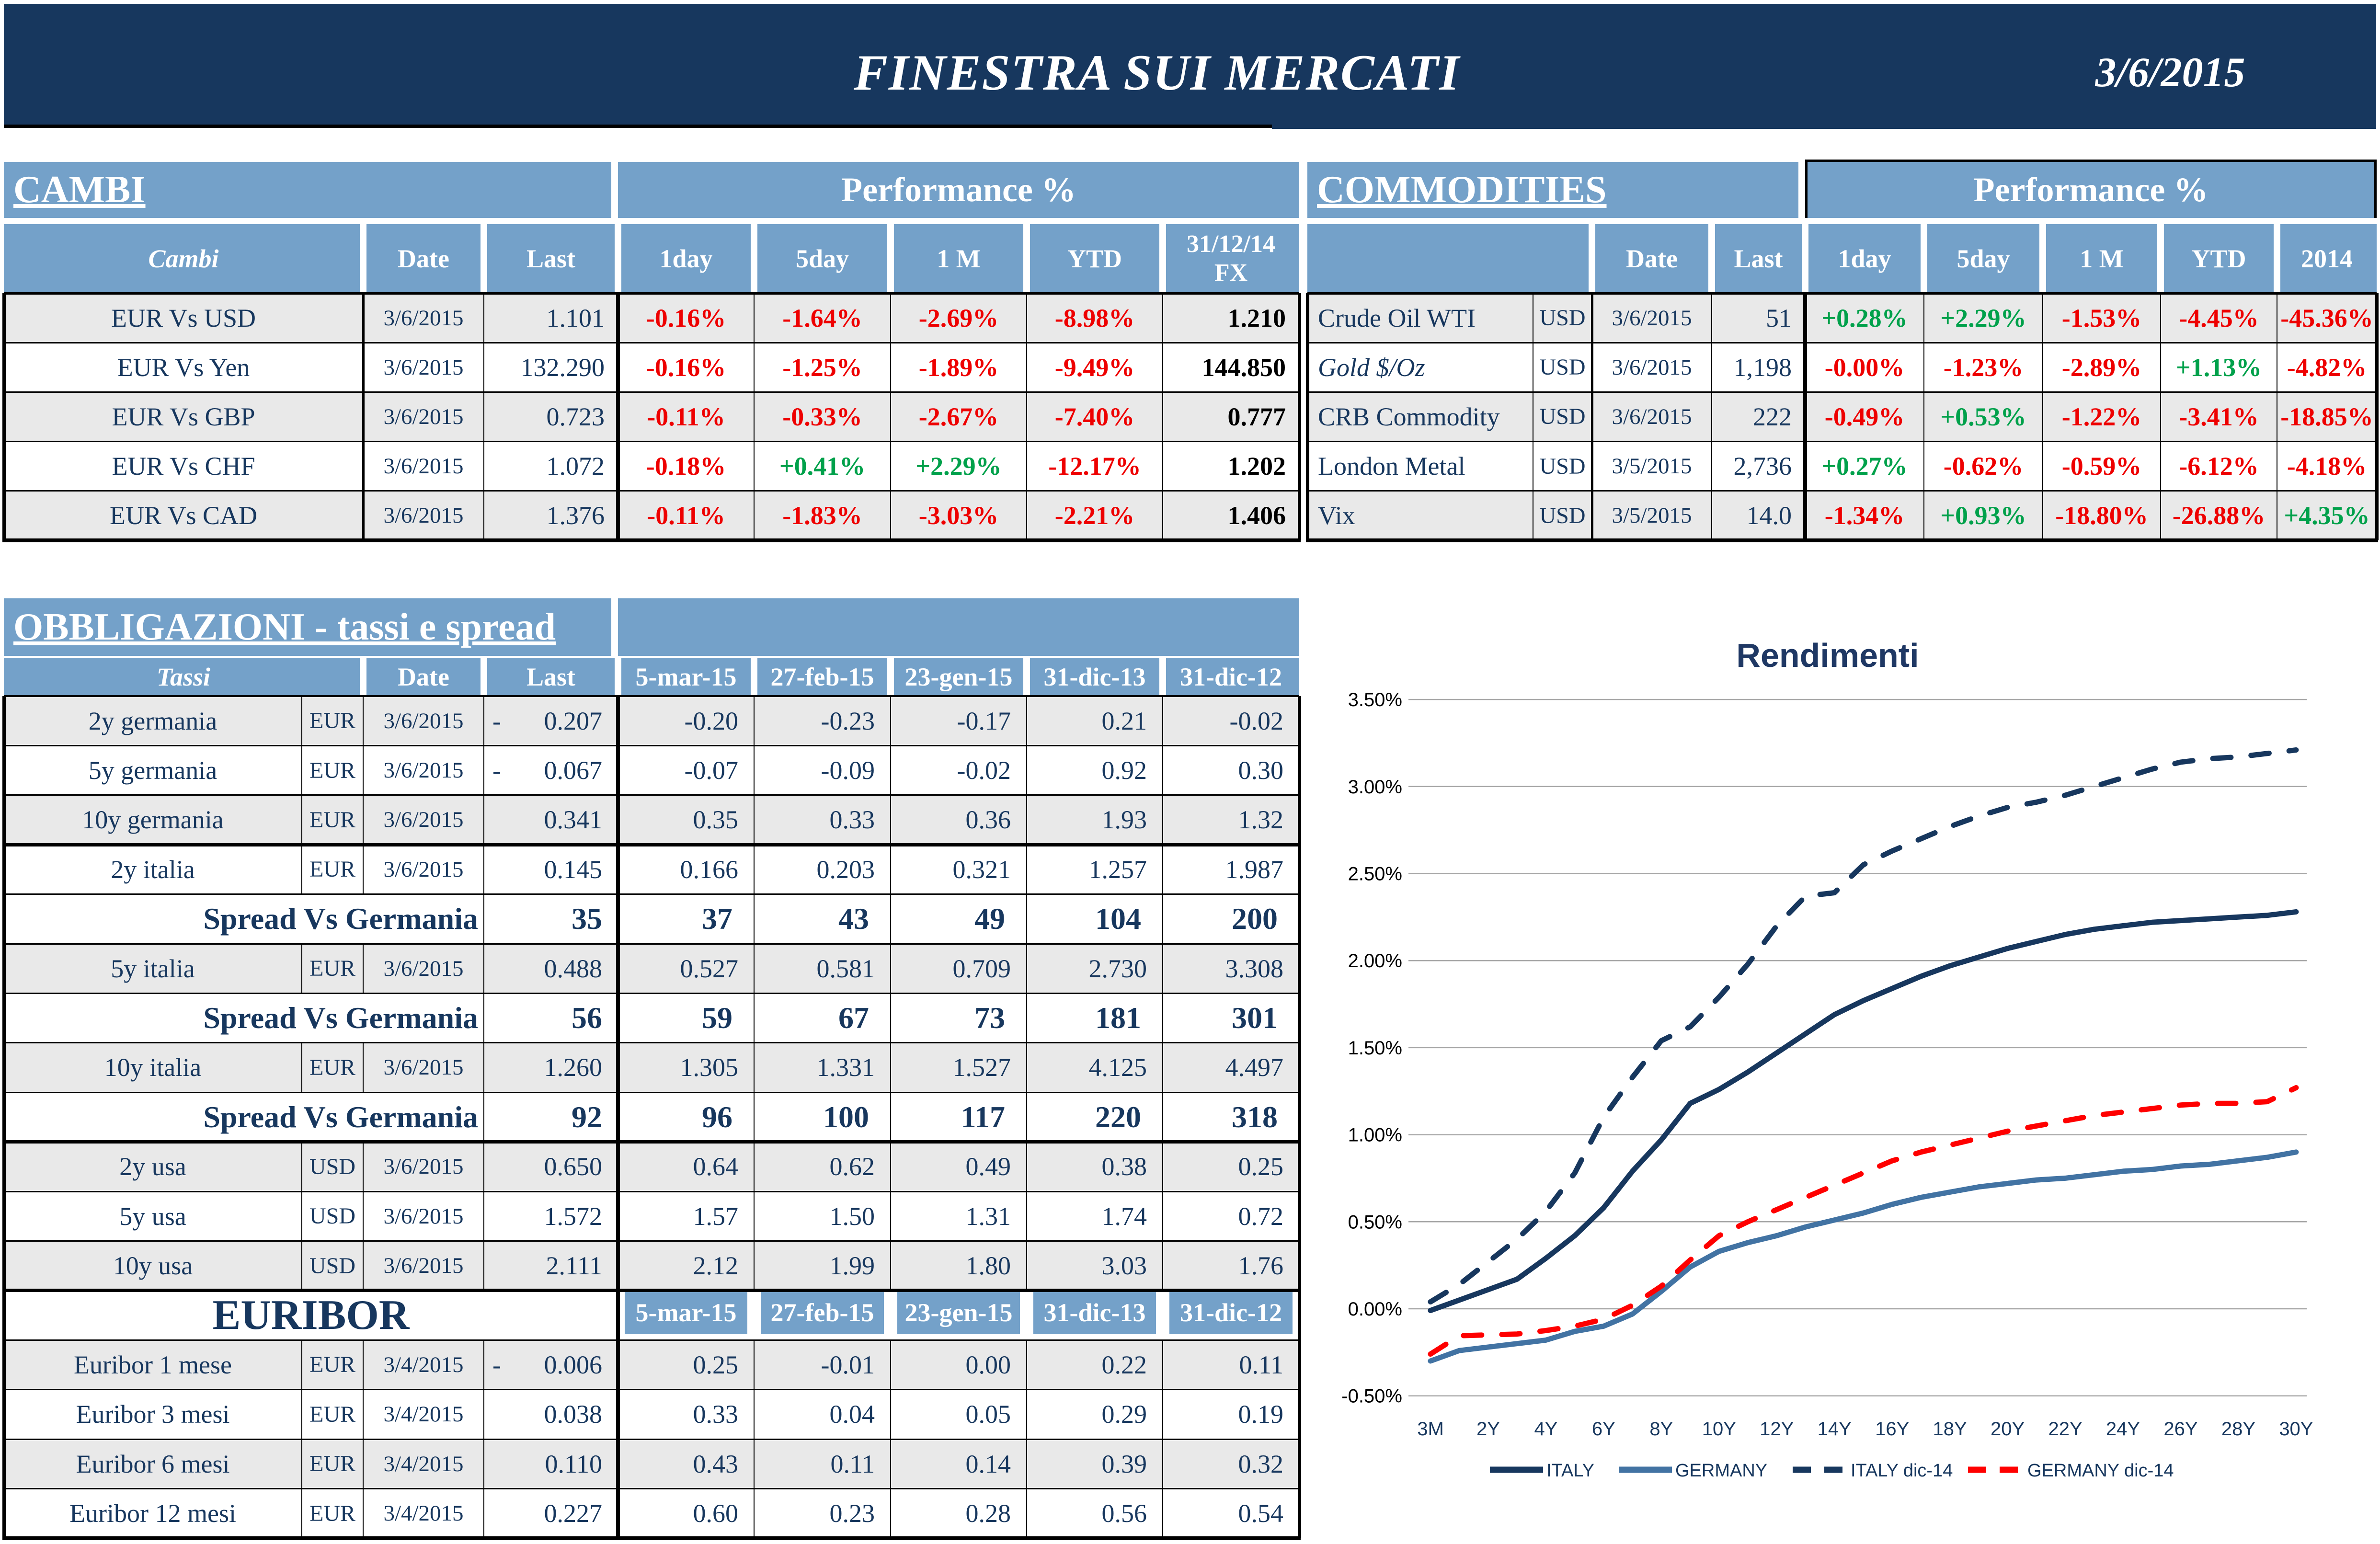 This screenshot has height=1544, width=2380. I want to click on obbligazioni-row-last-text: 0.006, so click(574, 1364).